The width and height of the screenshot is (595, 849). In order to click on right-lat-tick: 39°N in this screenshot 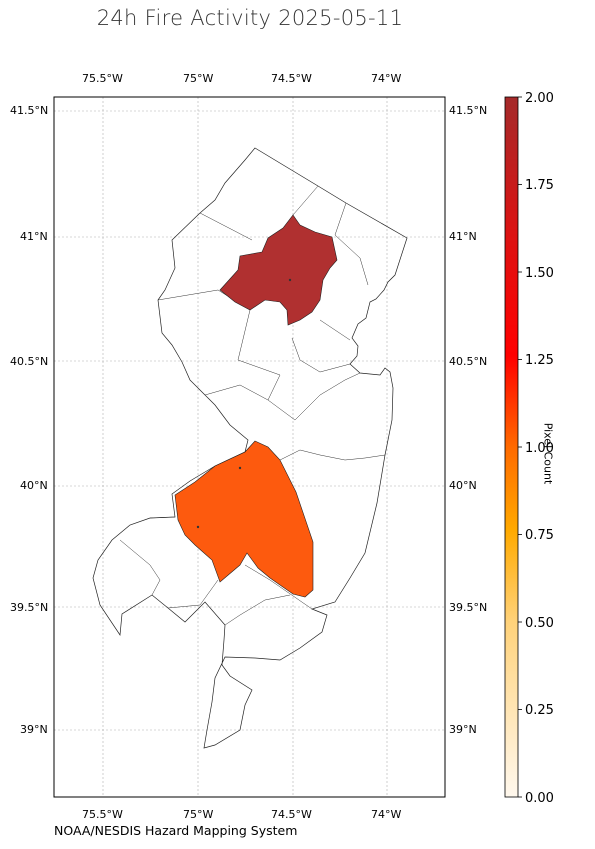, I will do `click(463, 729)`.